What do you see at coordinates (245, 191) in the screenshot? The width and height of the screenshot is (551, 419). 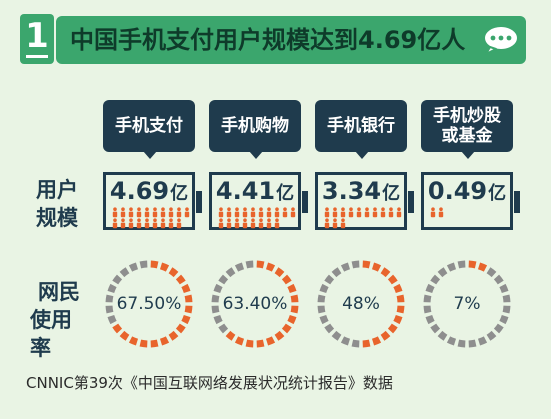 I see `value-number: 4.41` at bounding box center [245, 191].